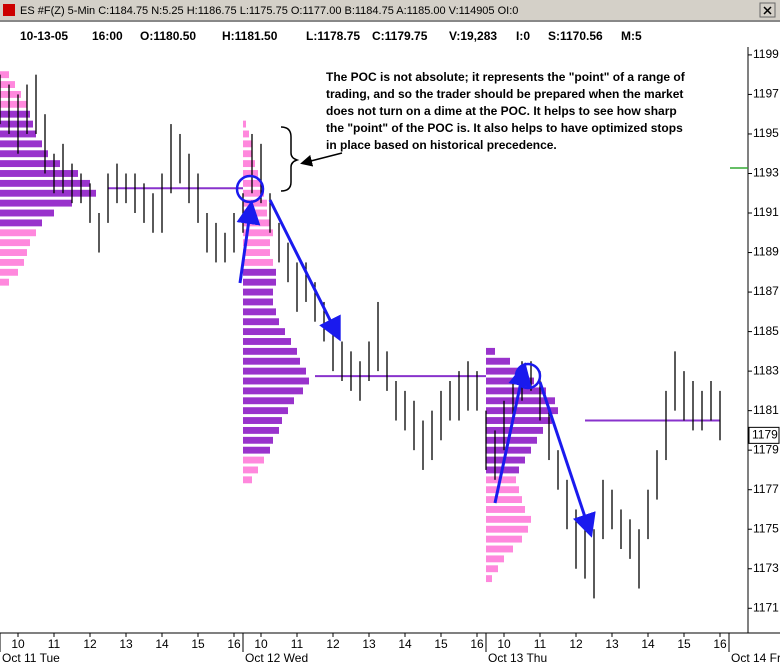 The image size is (780, 667). I want to click on y-tick-label: 1183, so click(766, 370).